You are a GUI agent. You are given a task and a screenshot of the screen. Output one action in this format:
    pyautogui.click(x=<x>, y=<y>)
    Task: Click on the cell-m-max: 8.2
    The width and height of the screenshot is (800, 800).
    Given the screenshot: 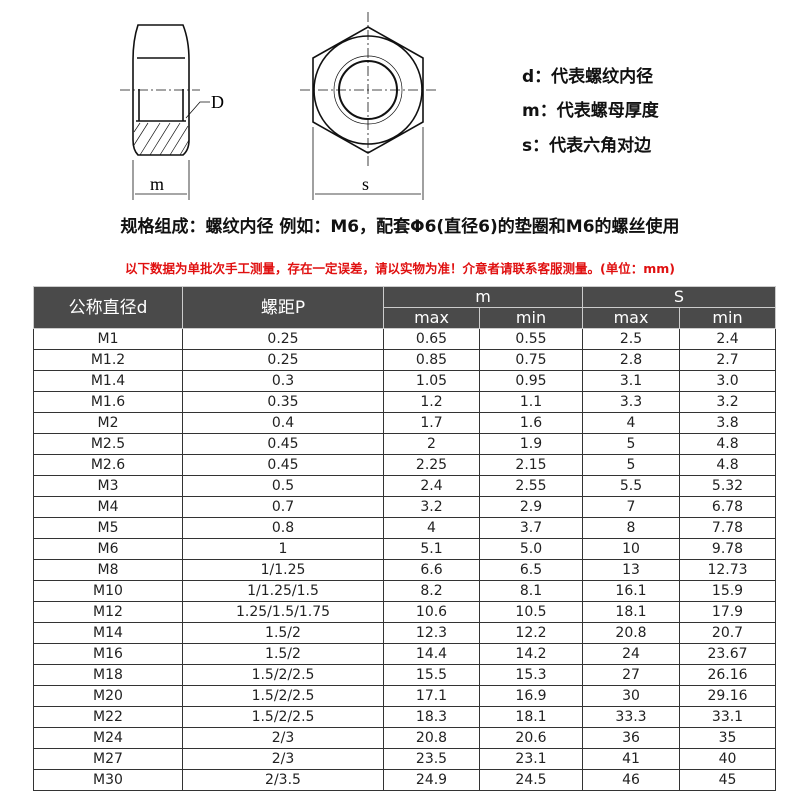 What is the action you would take?
    pyautogui.click(x=431, y=591)
    